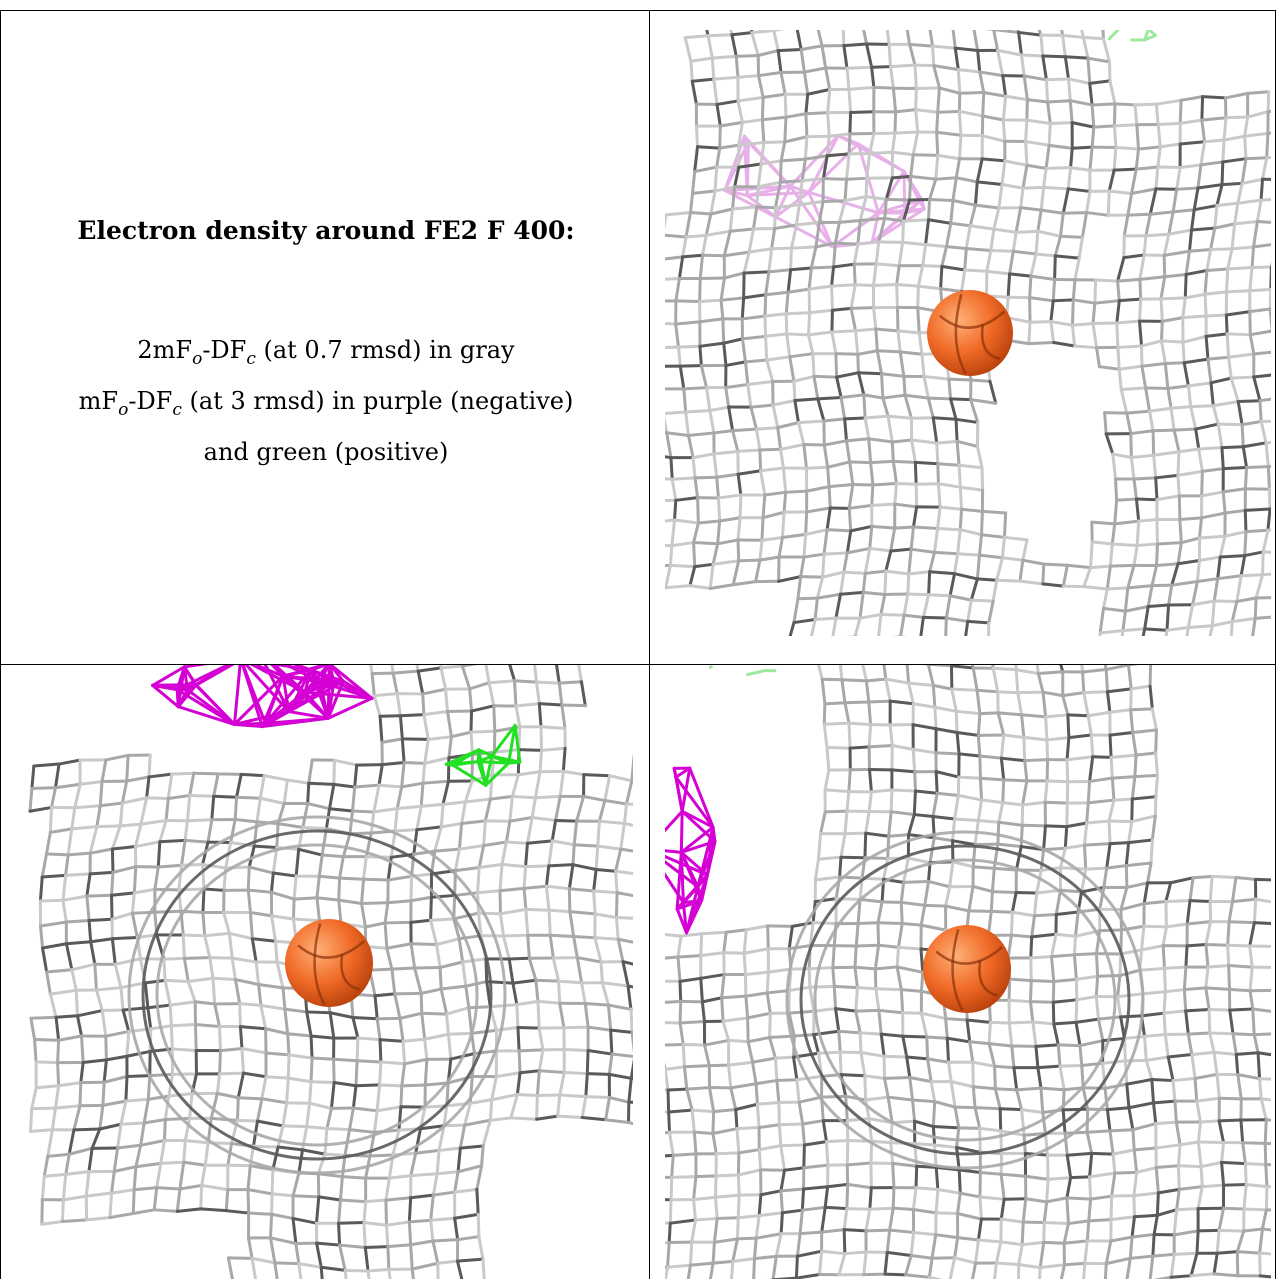 This screenshot has height=1279, width=1276. I want to click on border-left, so click(0, 644).